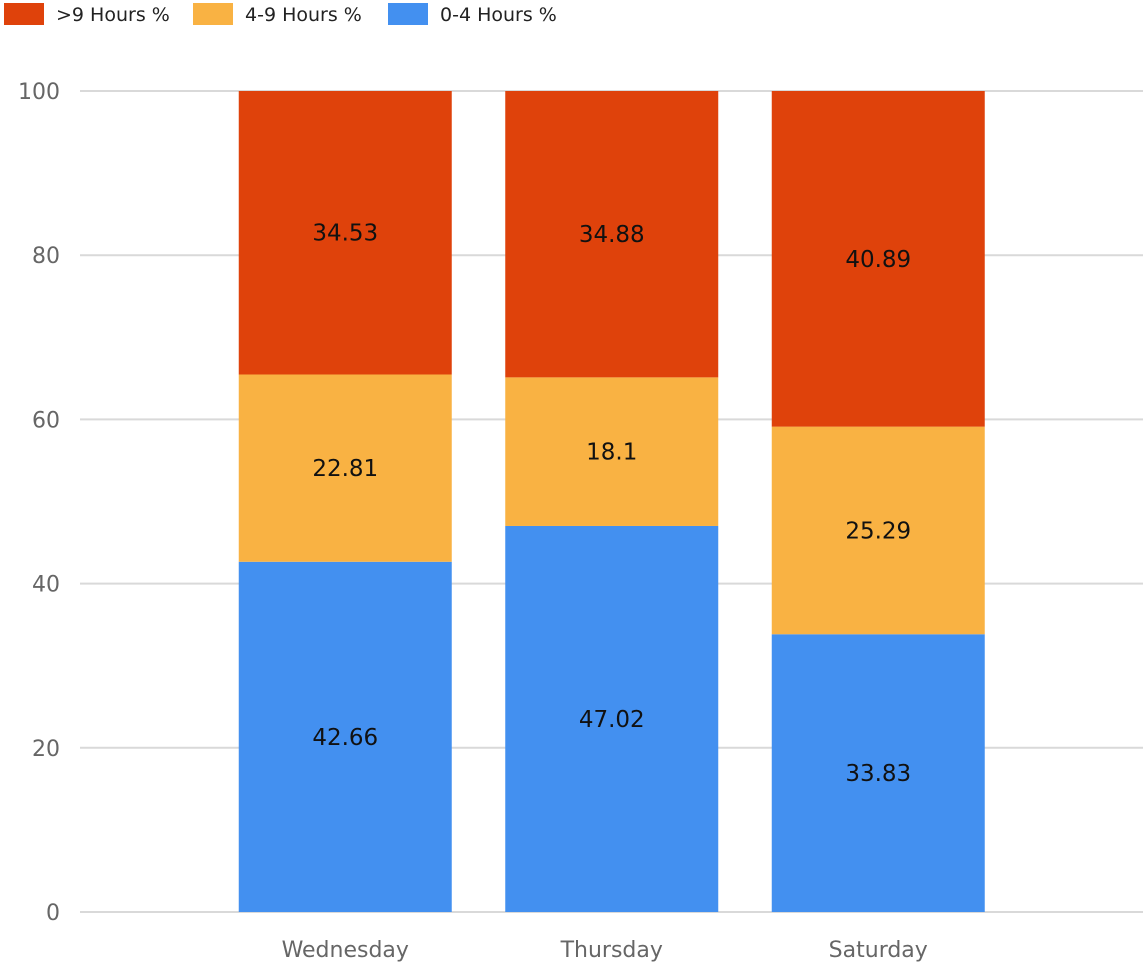  I want to click on y-tick-label: 40, so click(46, 585).